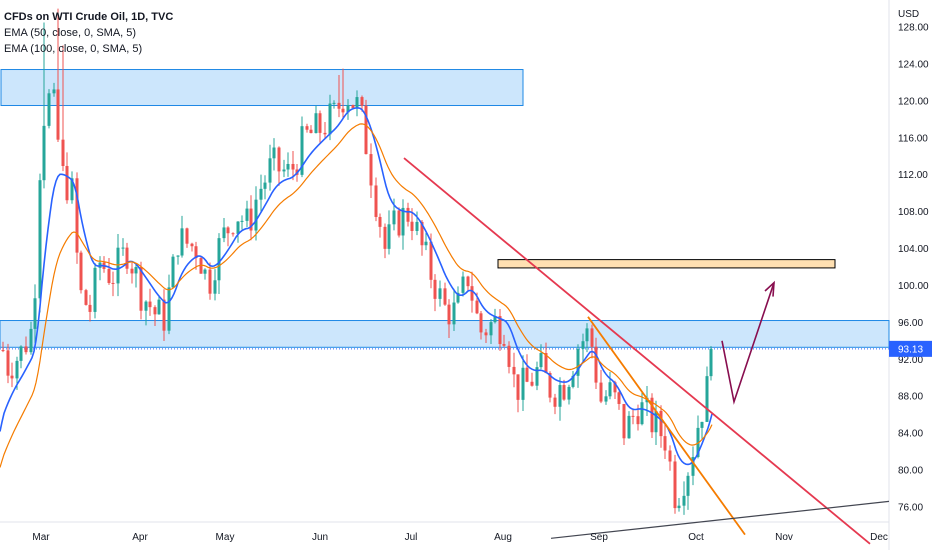  I want to click on x-tick-label: Oct, so click(696, 537).